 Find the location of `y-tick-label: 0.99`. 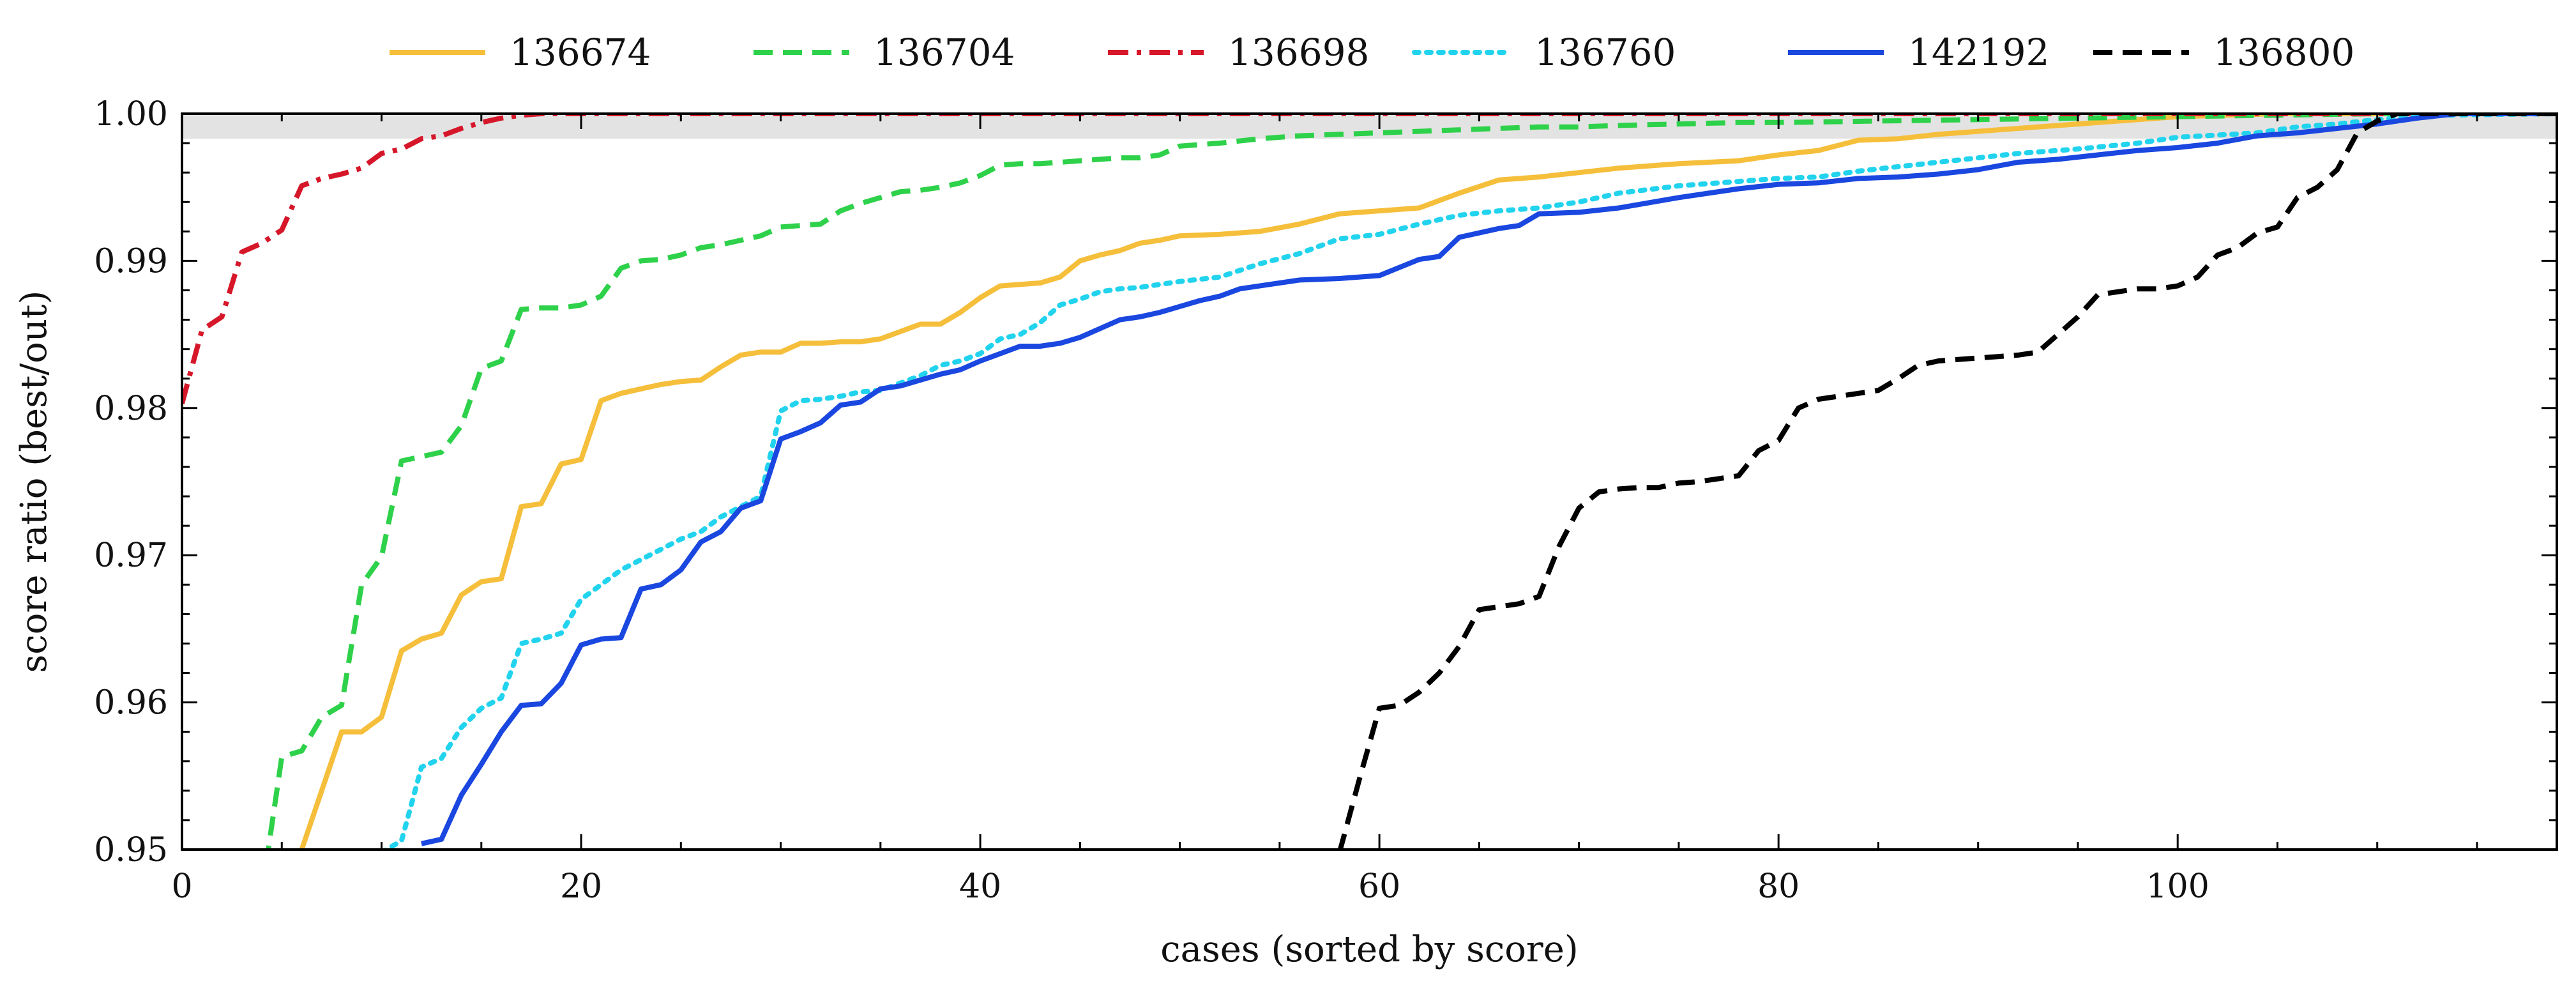

y-tick-label: 0.99 is located at coordinates (131, 261).